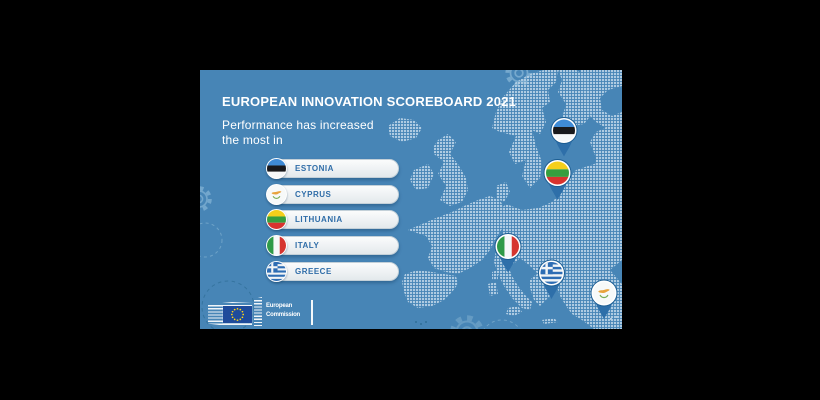 The width and height of the screenshot is (820, 400). What do you see at coordinates (556, 218) in the screenshot?
I see `map-pins` at bounding box center [556, 218].